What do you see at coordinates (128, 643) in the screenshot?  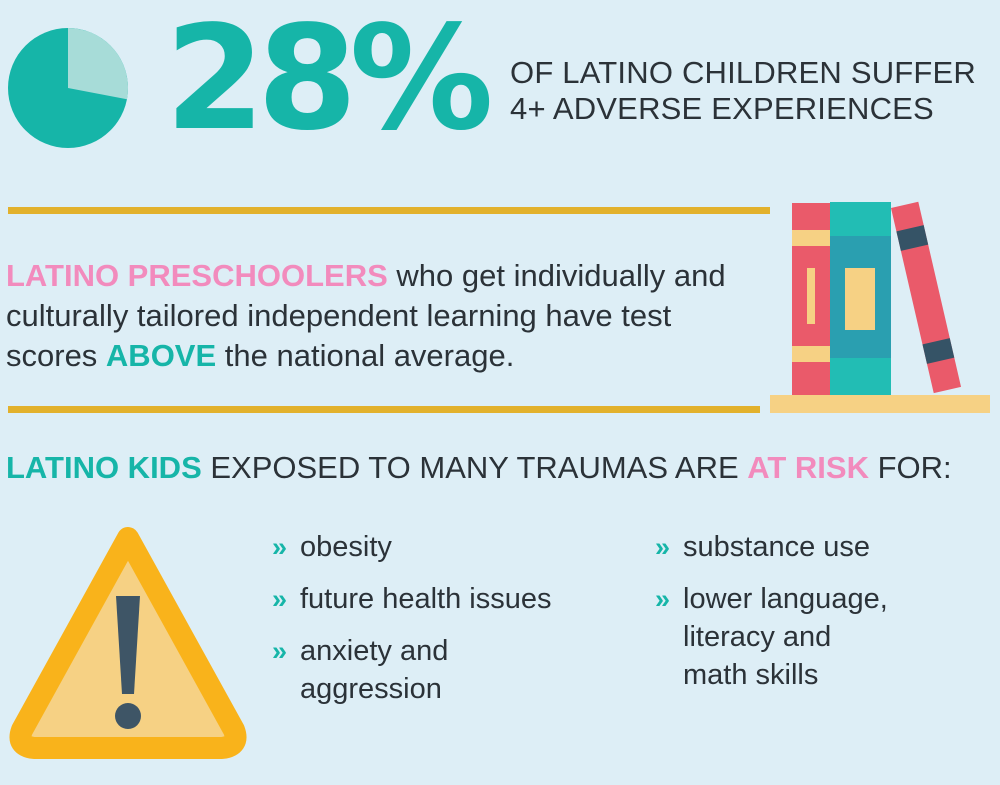 I see `warning-icon` at bounding box center [128, 643].